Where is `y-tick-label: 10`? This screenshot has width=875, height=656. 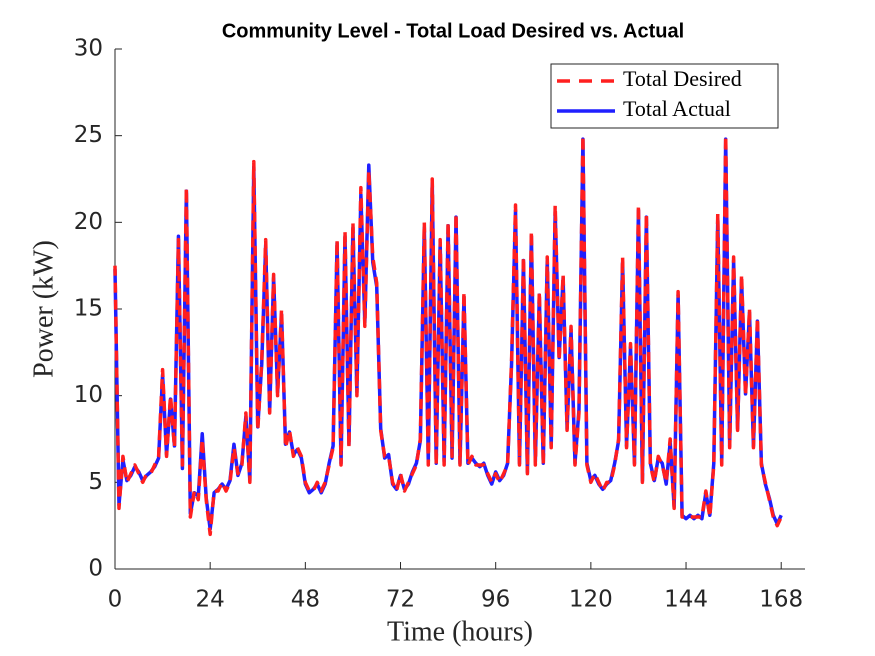
y-tick-label: 10 is located at coordinates (88, 395).